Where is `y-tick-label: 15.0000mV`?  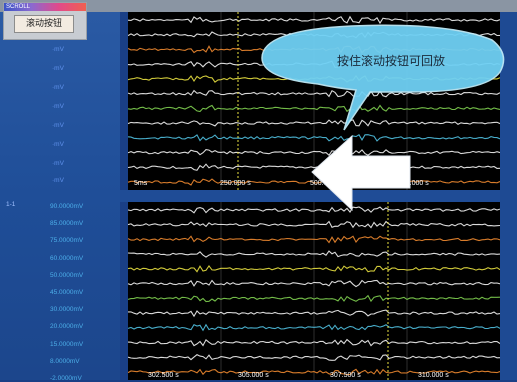
y-tick-label: 15.0000mV is located at coordinates (67, 344).